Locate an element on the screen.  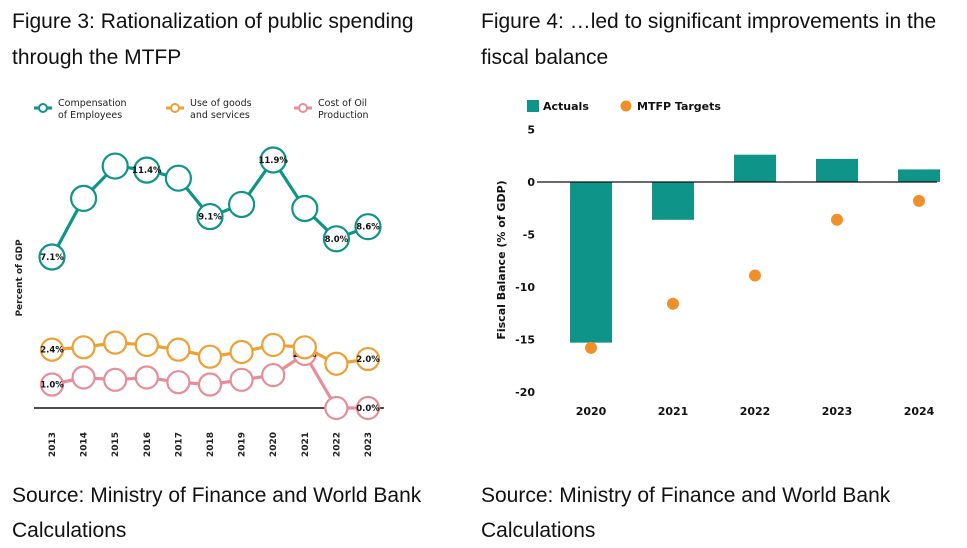
legend-label-actuals: Actuals is located at coordinates (566, 106).